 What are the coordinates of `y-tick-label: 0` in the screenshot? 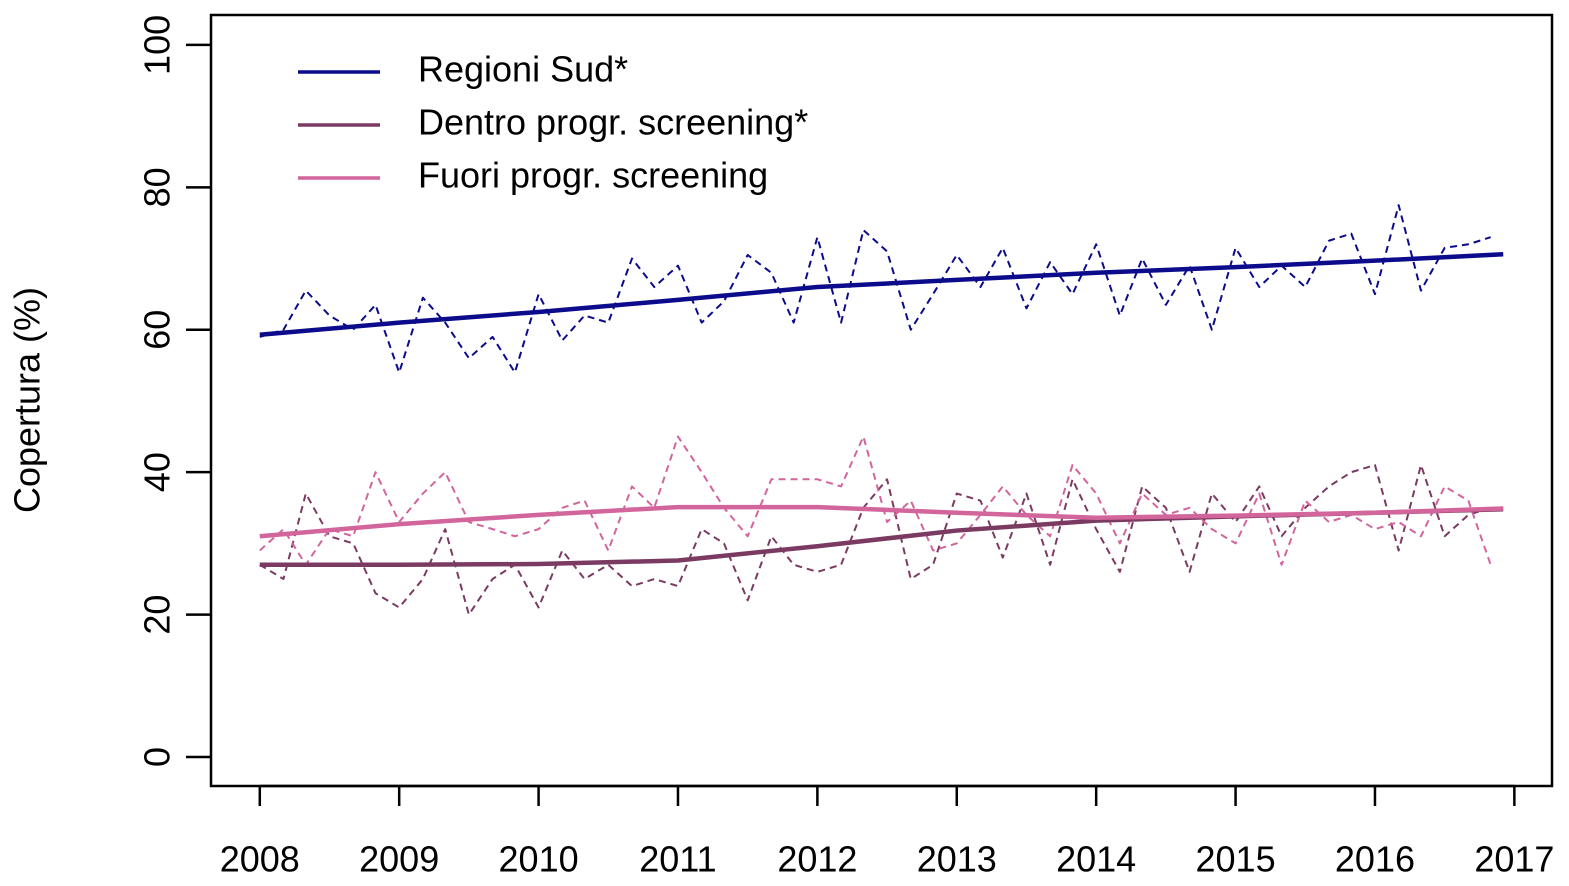 It's located at (157, 757).